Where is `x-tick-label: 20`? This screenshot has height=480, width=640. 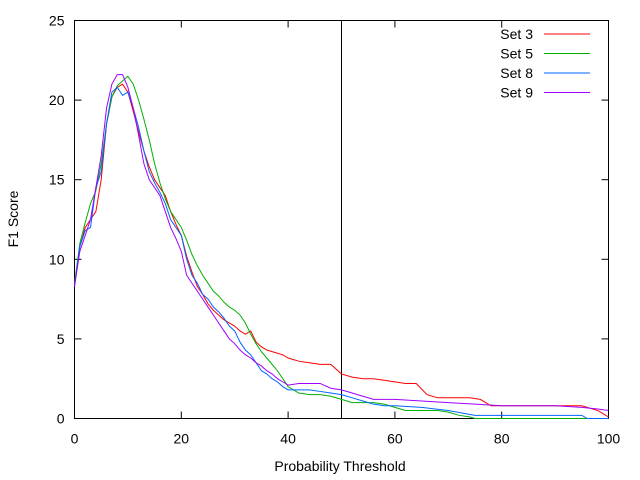 x-tick-label: 20 is located at coordinates (182, 439).